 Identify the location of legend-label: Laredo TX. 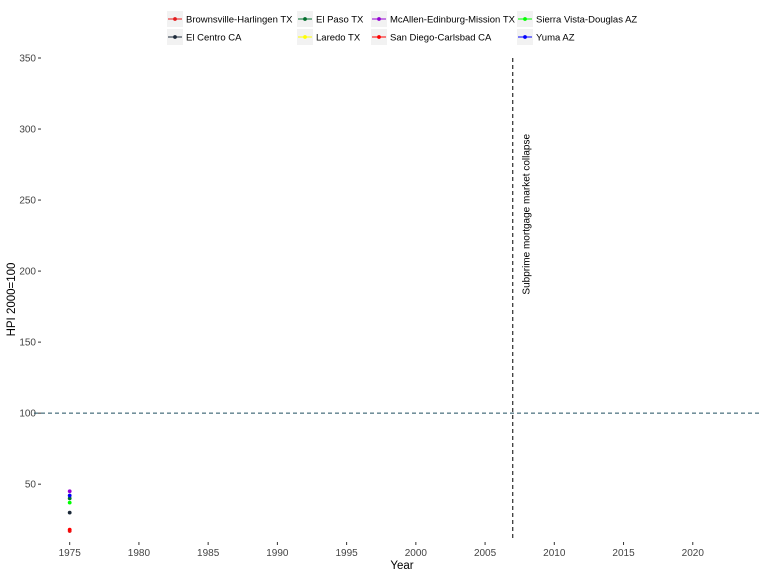
(338, 38).